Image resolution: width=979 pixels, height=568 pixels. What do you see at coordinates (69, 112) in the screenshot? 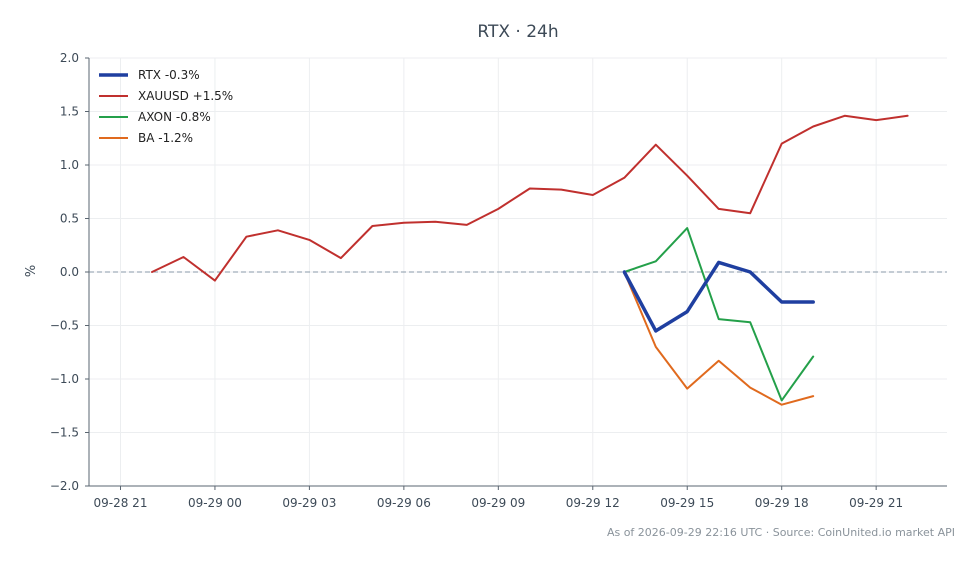
I see `y-tick-label: 1.5` at bounding box center [69, 112].